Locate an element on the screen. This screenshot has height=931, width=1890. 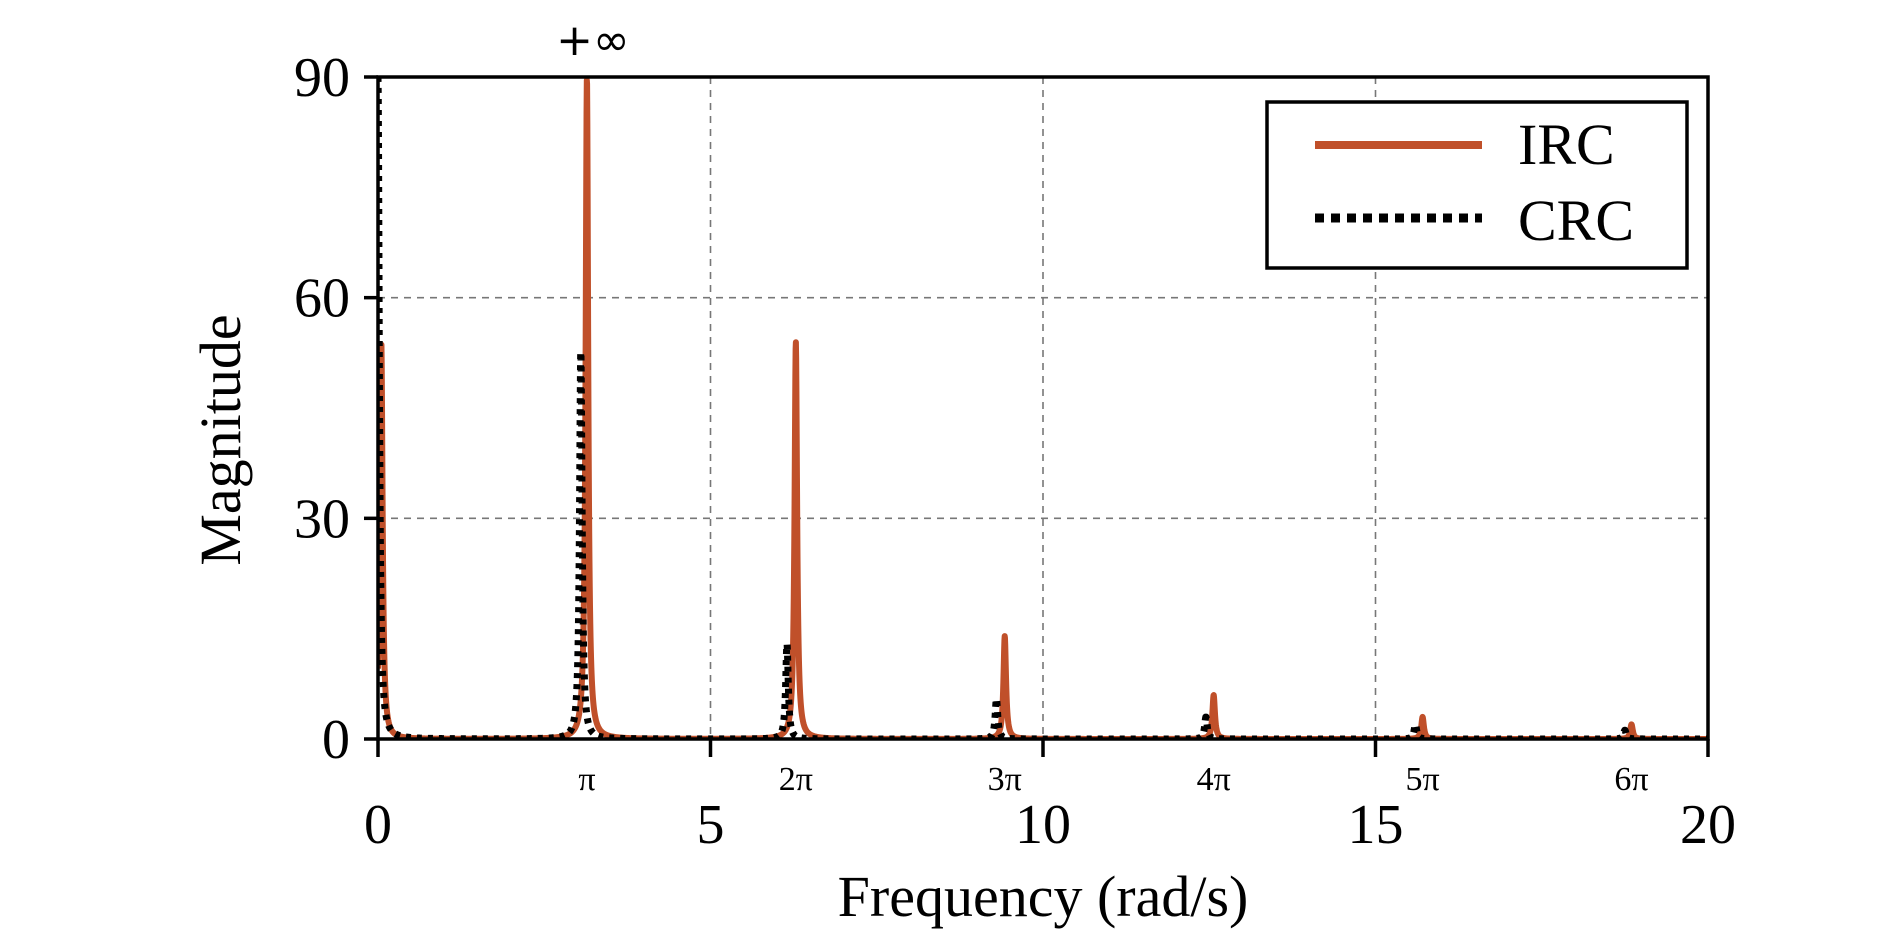
legend: IRC CRC is located at coordinates (1477, 185).